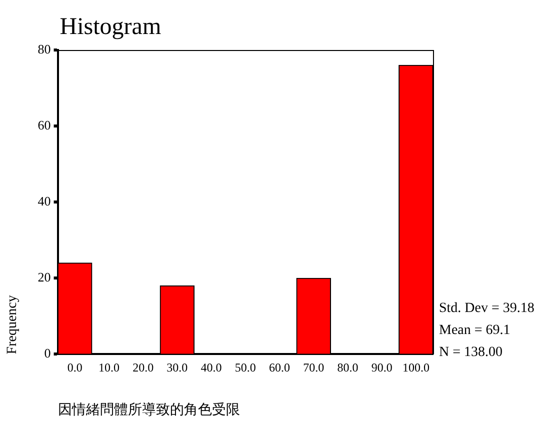  Describe the element at coordinates (381, 367) in the screenshot. I see `x-tick-label: 90.0` at that location.